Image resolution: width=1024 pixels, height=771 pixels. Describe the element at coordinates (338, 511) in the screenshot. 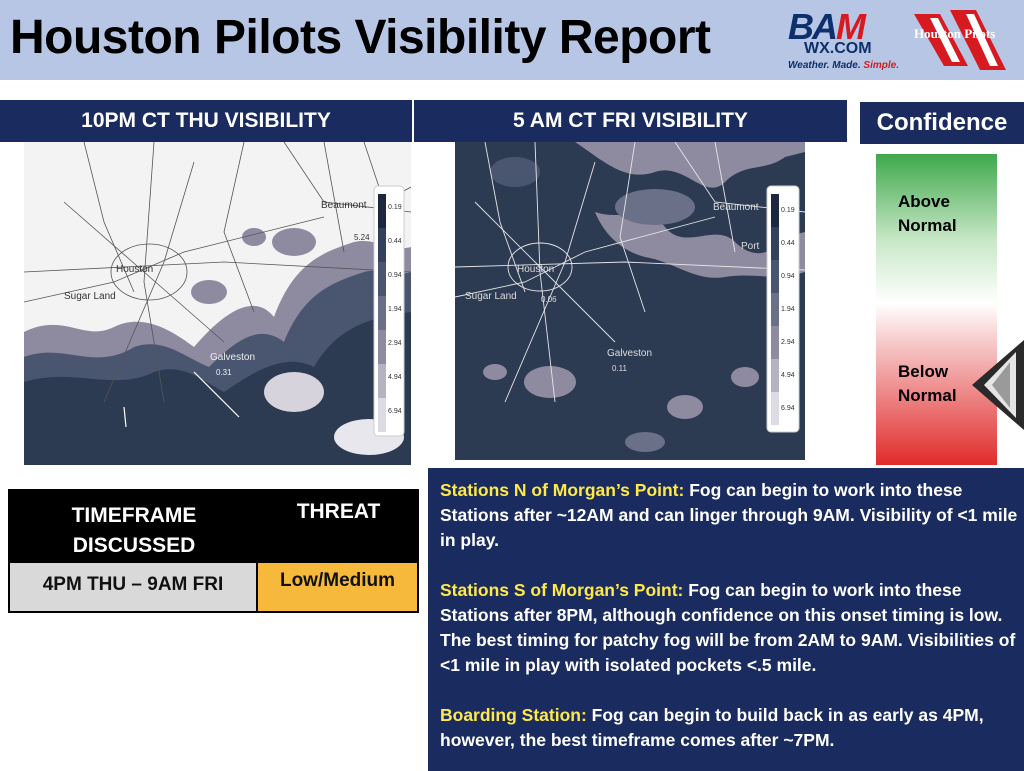

I see `threat-header: THREAT` at that location.